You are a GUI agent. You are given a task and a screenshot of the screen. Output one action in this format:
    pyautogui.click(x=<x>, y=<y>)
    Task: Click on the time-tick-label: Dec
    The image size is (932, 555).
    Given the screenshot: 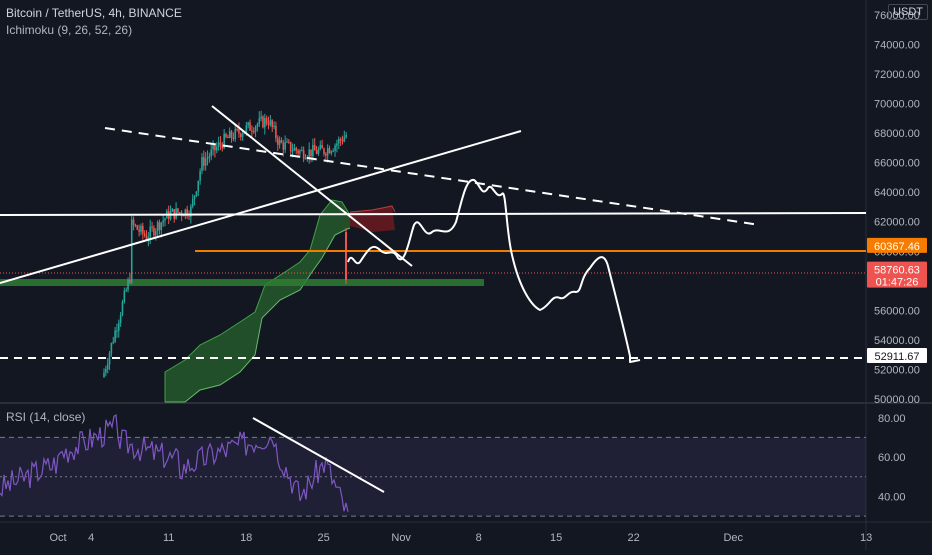 What is the action you would take?
    pyautogui.click(x=733, y=538)
    